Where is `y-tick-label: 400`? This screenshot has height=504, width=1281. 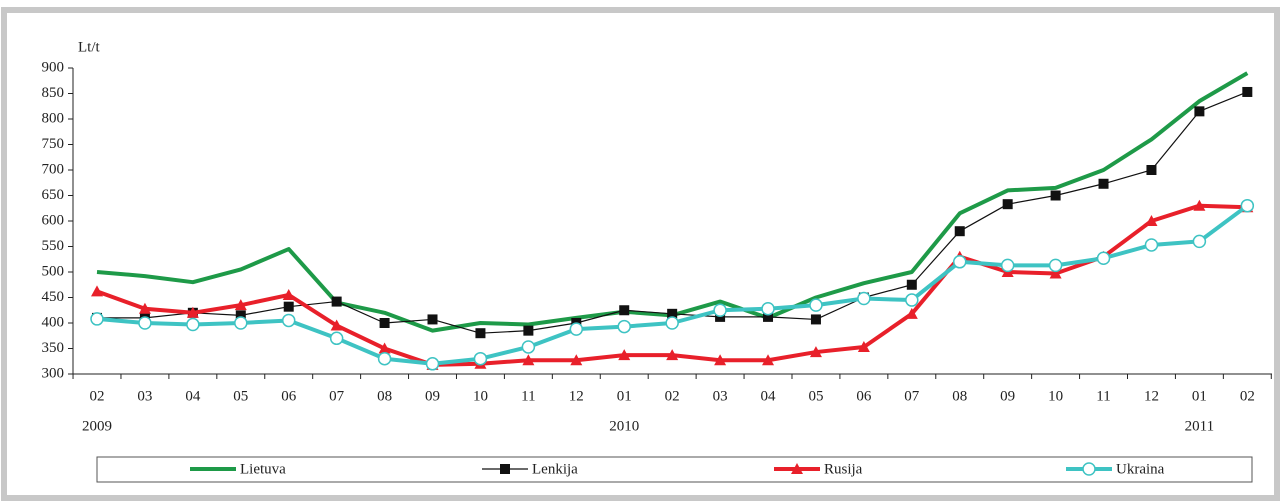 y-tick-label: 400 is located at coordinates (53, 322).